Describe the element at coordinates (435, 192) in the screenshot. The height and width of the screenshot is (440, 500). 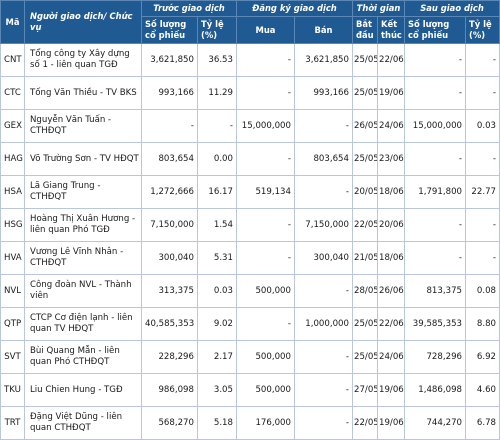
I see `after-qty-cell: 1,791,800` at that location.